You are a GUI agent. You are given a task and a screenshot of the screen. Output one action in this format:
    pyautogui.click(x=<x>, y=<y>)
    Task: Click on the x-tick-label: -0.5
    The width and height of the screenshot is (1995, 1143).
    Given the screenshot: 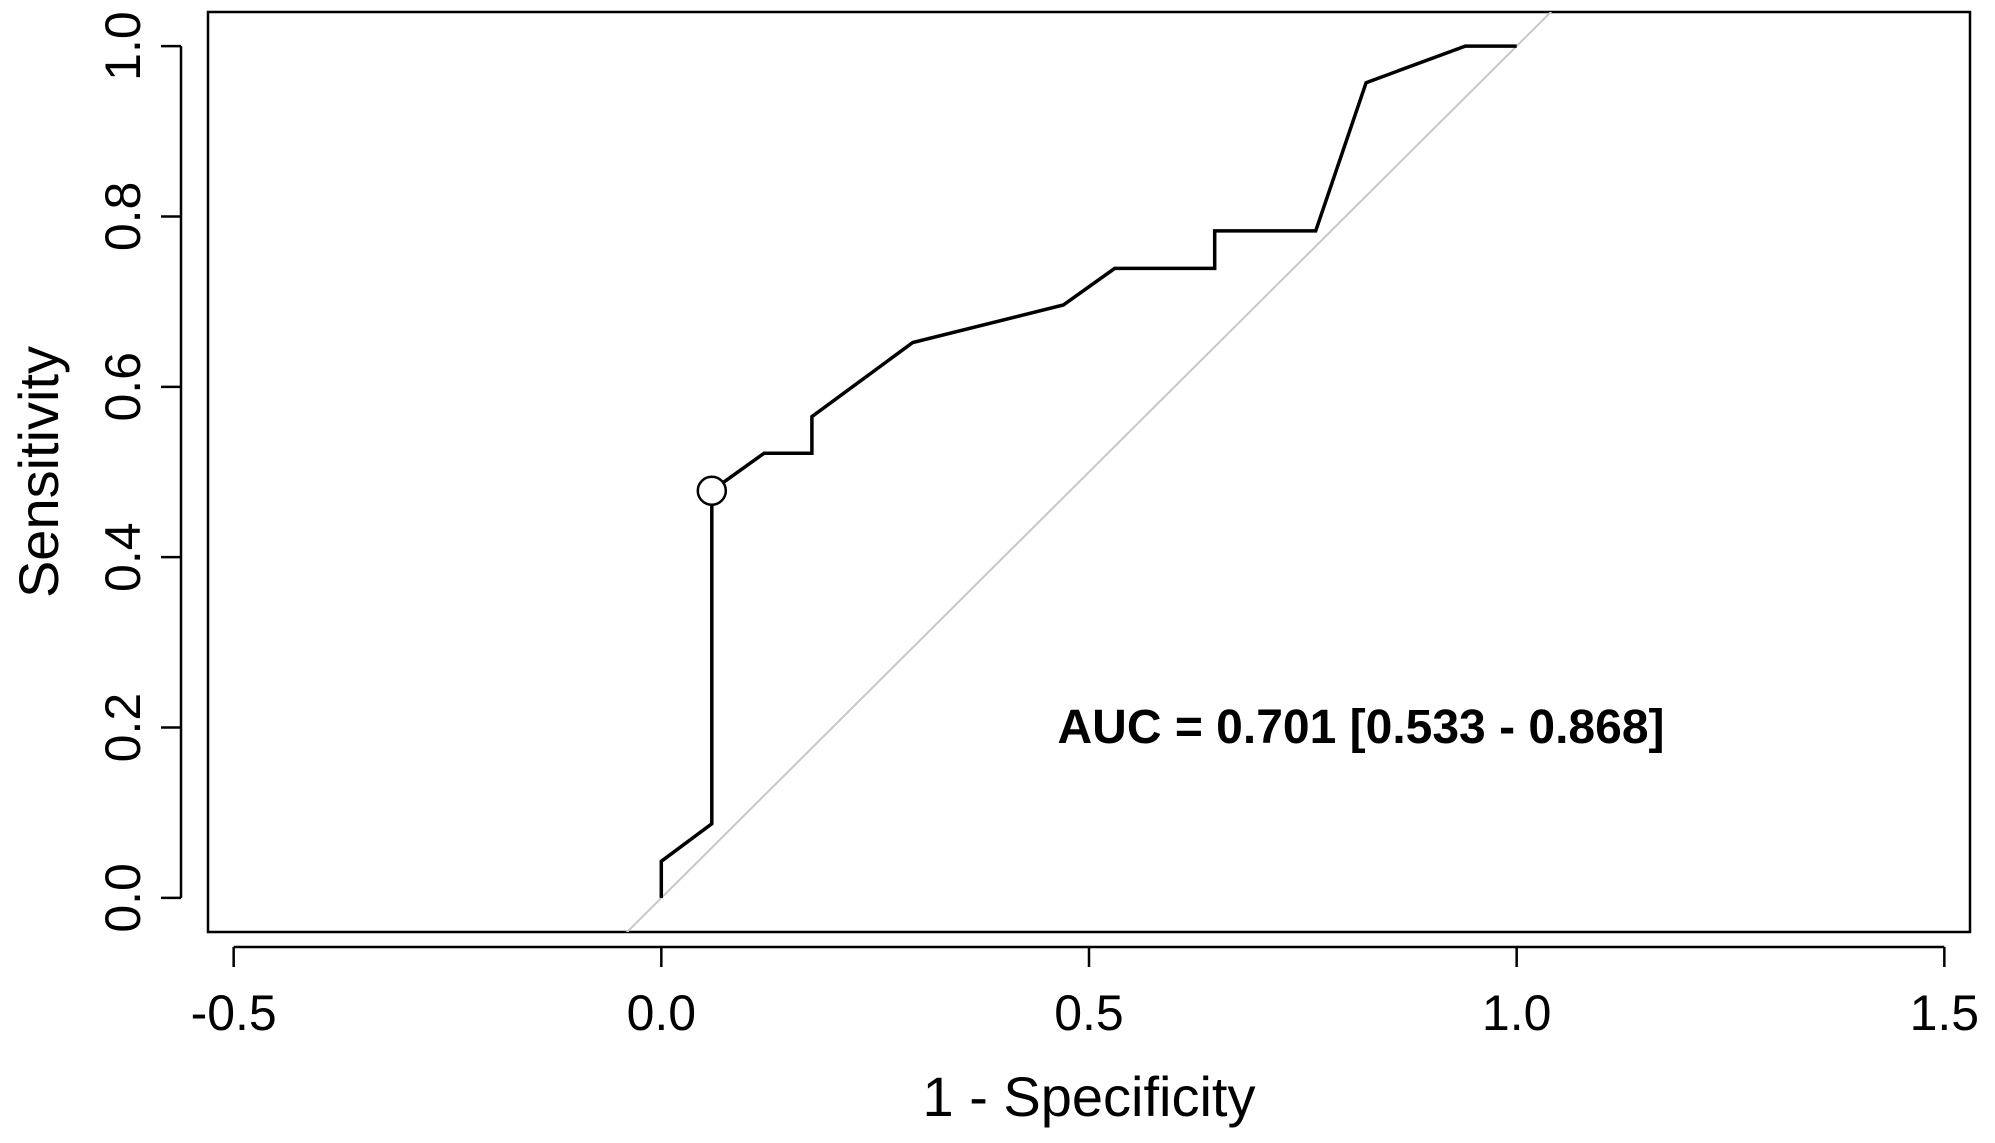 What is the action you would take?
    pyautogui.click(x=234, y=1013)
    